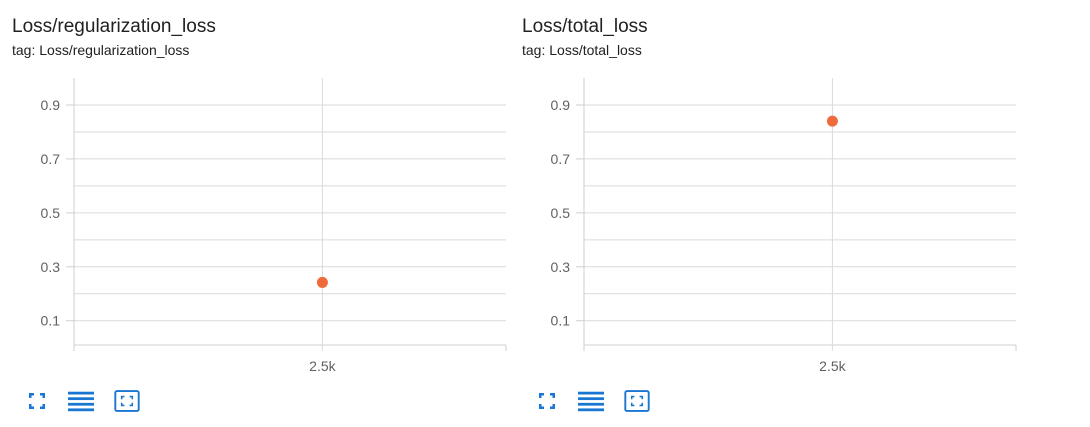  Describe the element at coordinates (582, 50) in the screenshot. I see `chart-tag: tag: Loss/total_loss` at that location.